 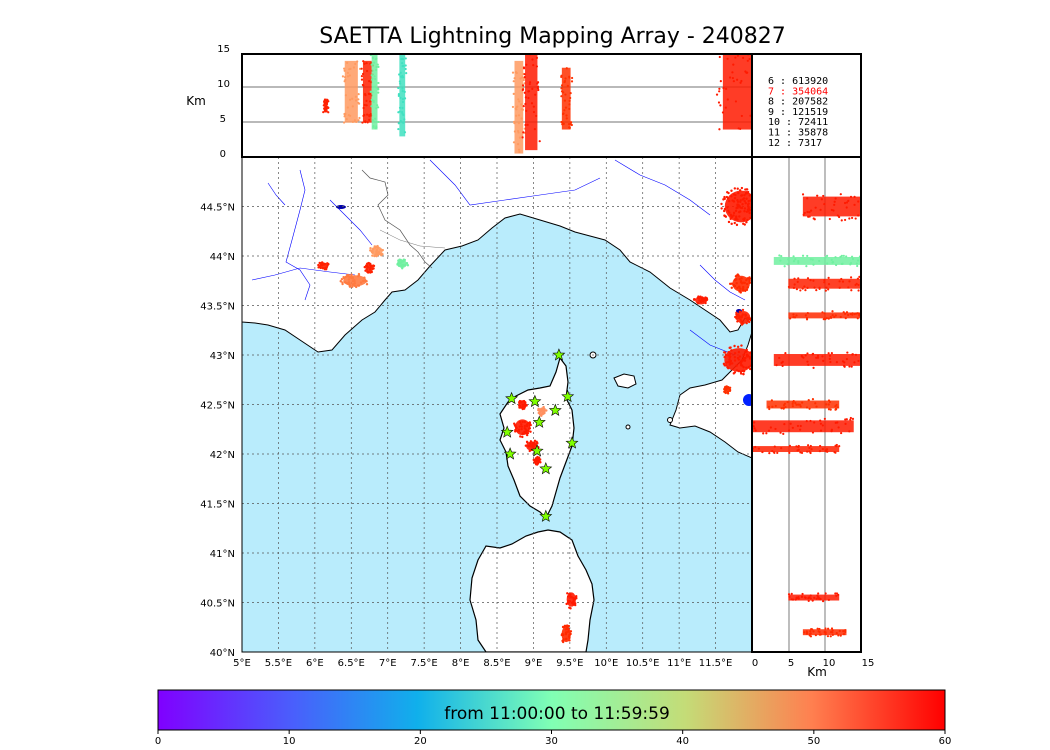 I want to click on colorbar-gradient, so click(x=551, y=710).